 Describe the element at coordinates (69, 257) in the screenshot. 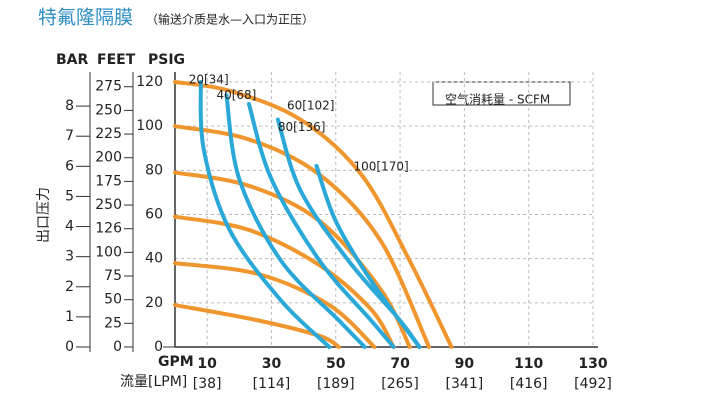

I see `bar_axis-tick-label: 3` at that location.